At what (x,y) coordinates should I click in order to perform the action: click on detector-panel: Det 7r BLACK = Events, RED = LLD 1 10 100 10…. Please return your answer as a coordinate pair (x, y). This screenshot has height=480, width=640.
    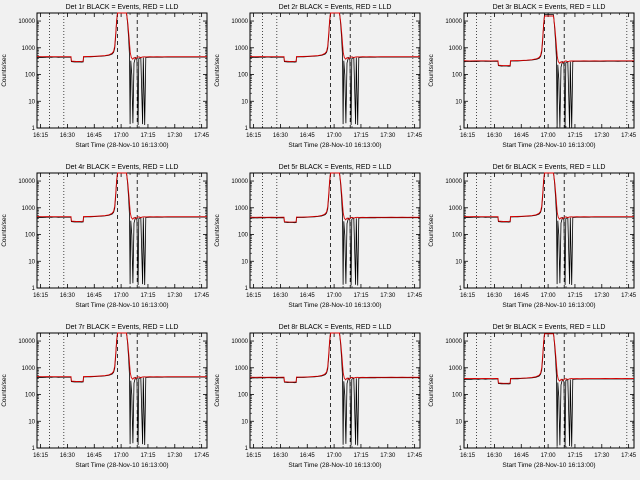
    Looking at the image, I should click on (105, 396).